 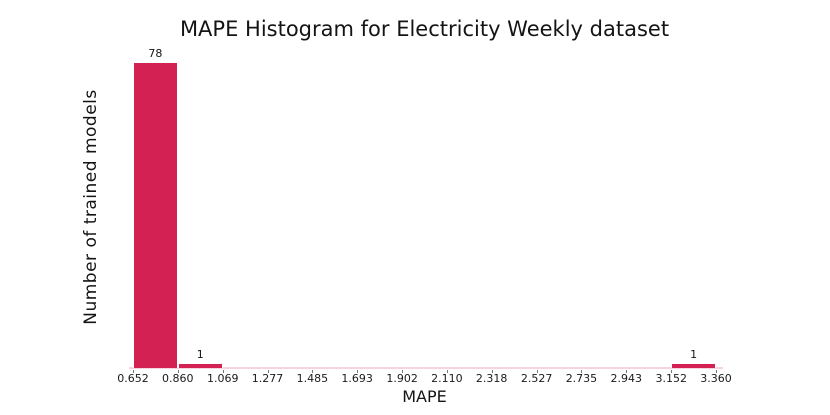 I want to click on x-tick-label: 0.652, so click(x=133, y=378).